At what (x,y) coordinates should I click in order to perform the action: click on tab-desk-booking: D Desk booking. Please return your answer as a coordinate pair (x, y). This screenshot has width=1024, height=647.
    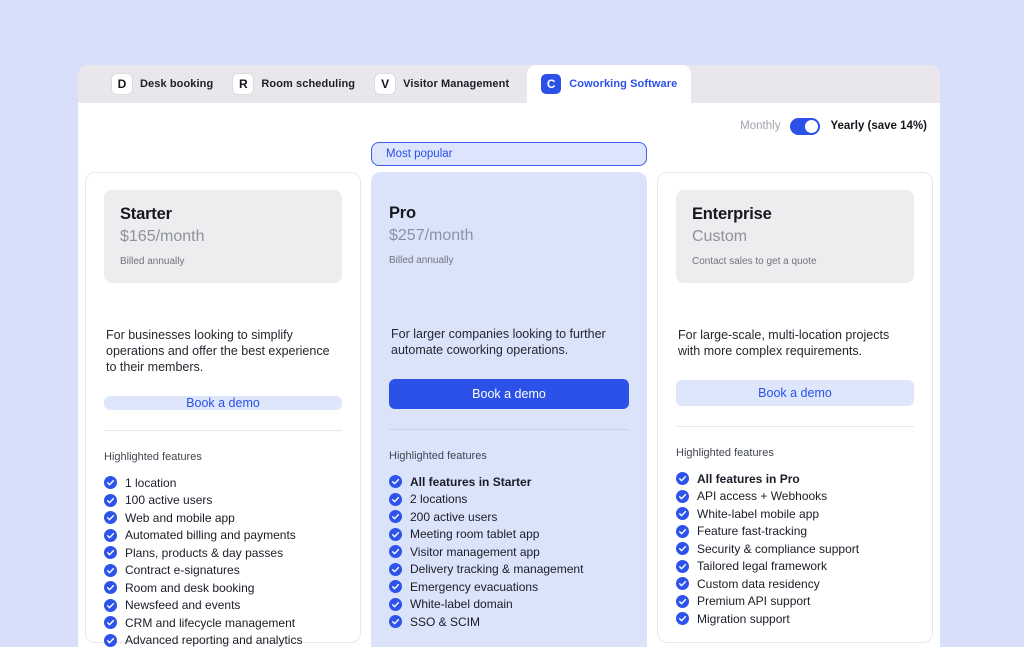
    Looking at the image, I should click on (162, 84).